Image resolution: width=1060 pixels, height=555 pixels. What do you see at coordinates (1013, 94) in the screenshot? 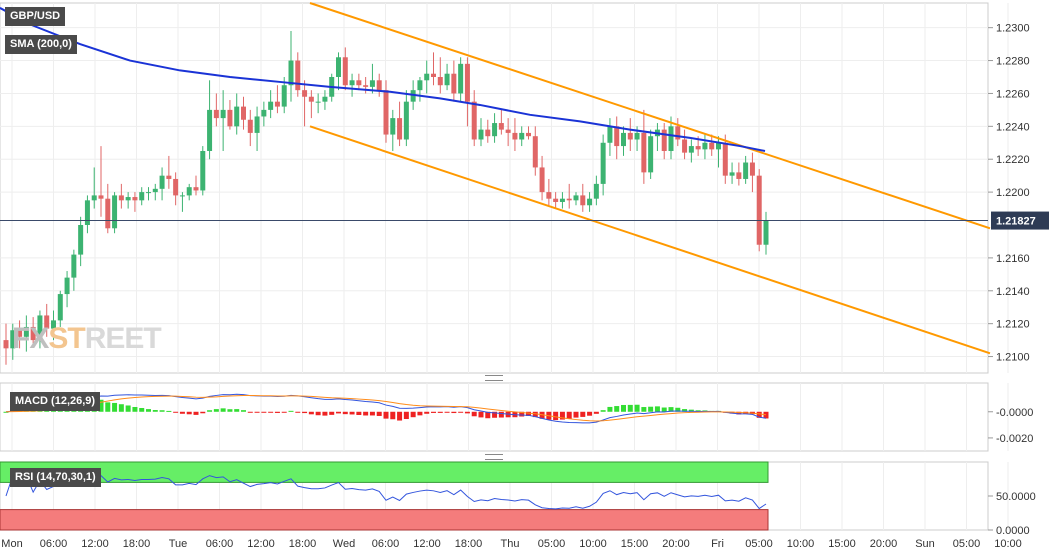
I see `y-tick-label: 1.2260` at bounding box center [1013, 94].